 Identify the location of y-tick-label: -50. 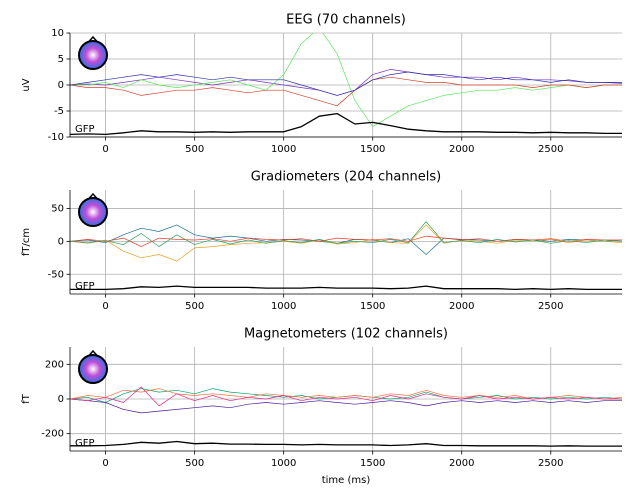
(56, 274).